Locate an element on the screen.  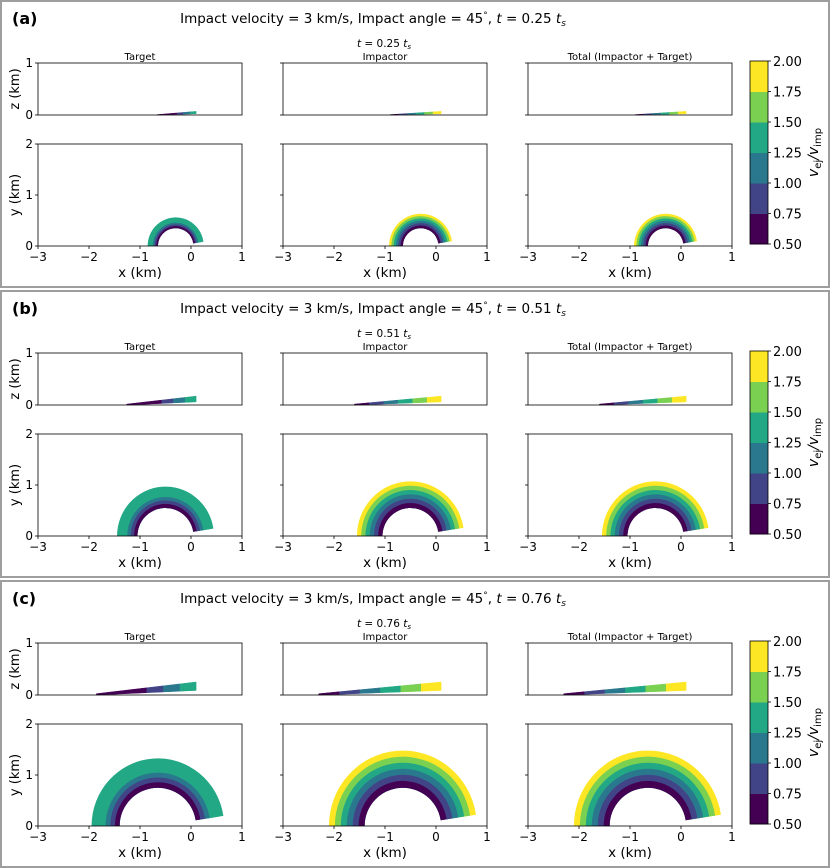
y-tick-label: 0 is located at coordinates (29, 536).